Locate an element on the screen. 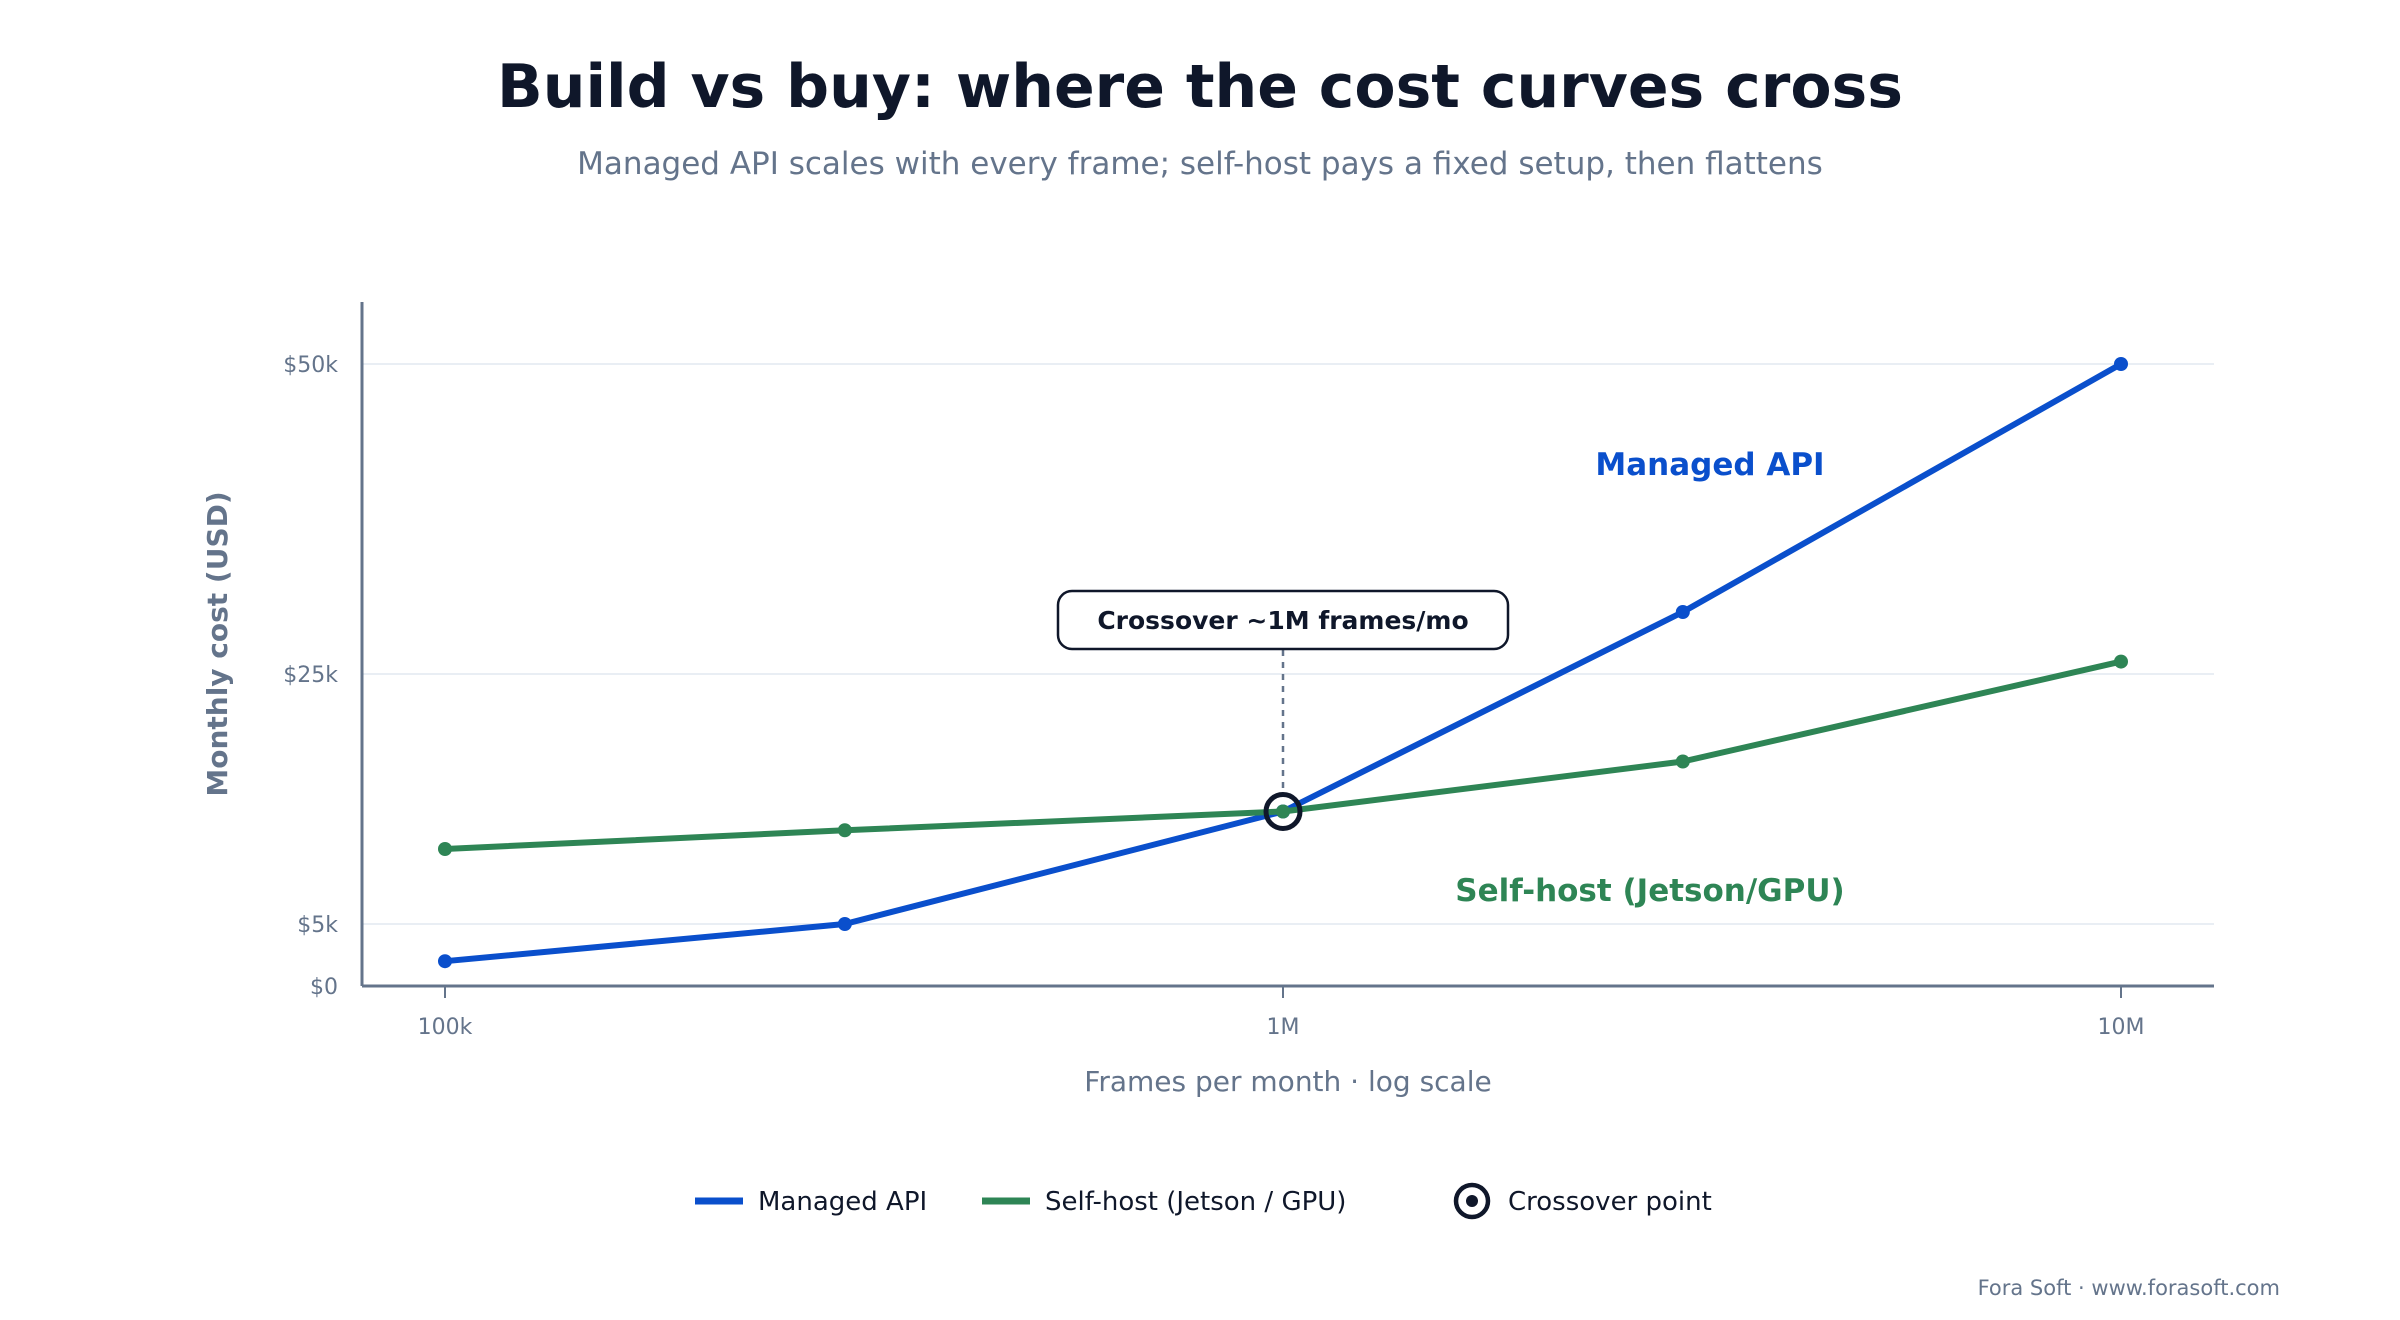 The width and height of the screenshot is (2400, 1320). legend-ring-dot is located at coordinates (1472, 1201).